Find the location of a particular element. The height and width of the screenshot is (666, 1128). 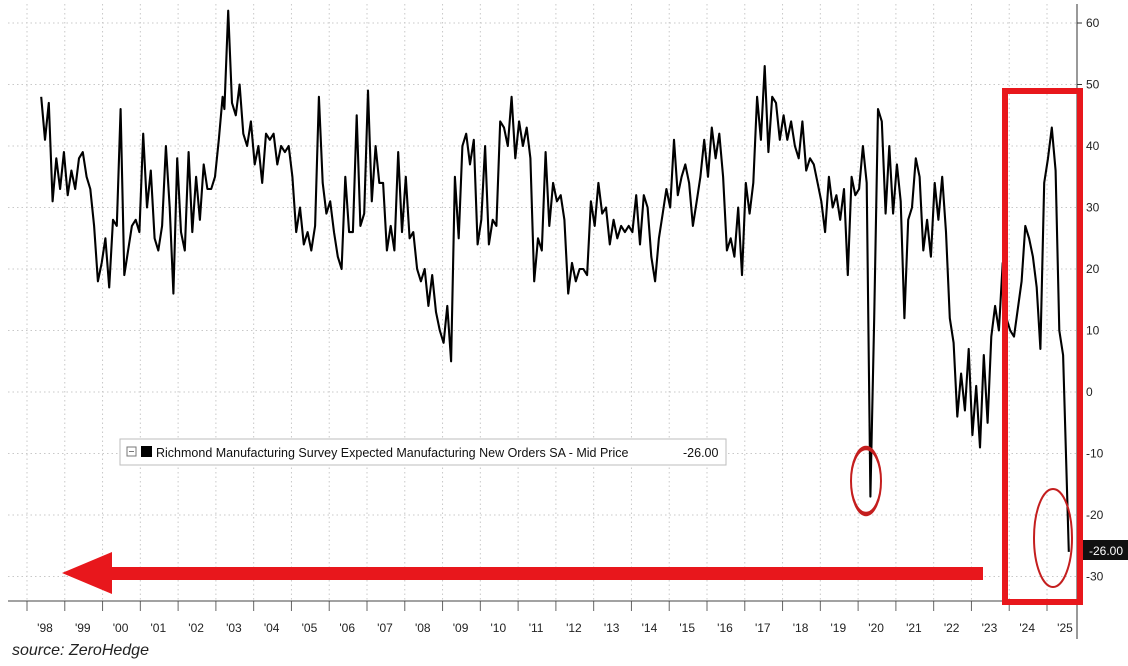

y-axis-tick-labels: 60 50 40 30 20 10 0 -10 -20 -30 is located at coordinates (1095, 300).